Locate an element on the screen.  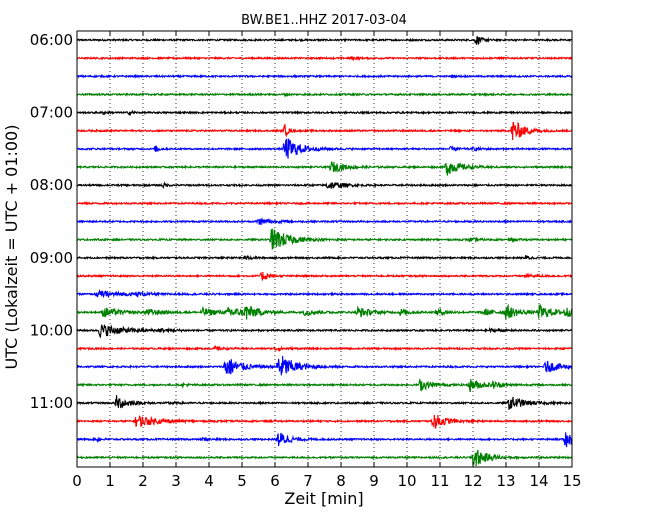
x-tick-label-12: 12 is located at coordinates (472, 481).